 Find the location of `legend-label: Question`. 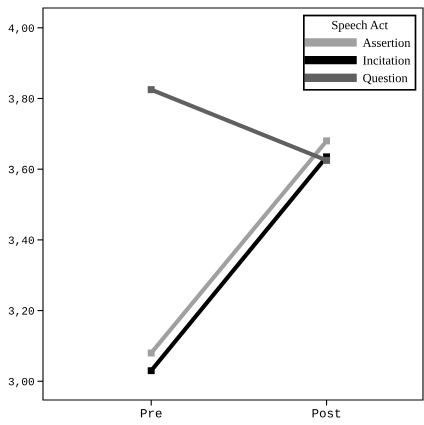

legend-label: Question is located at coordinates (385, 79).